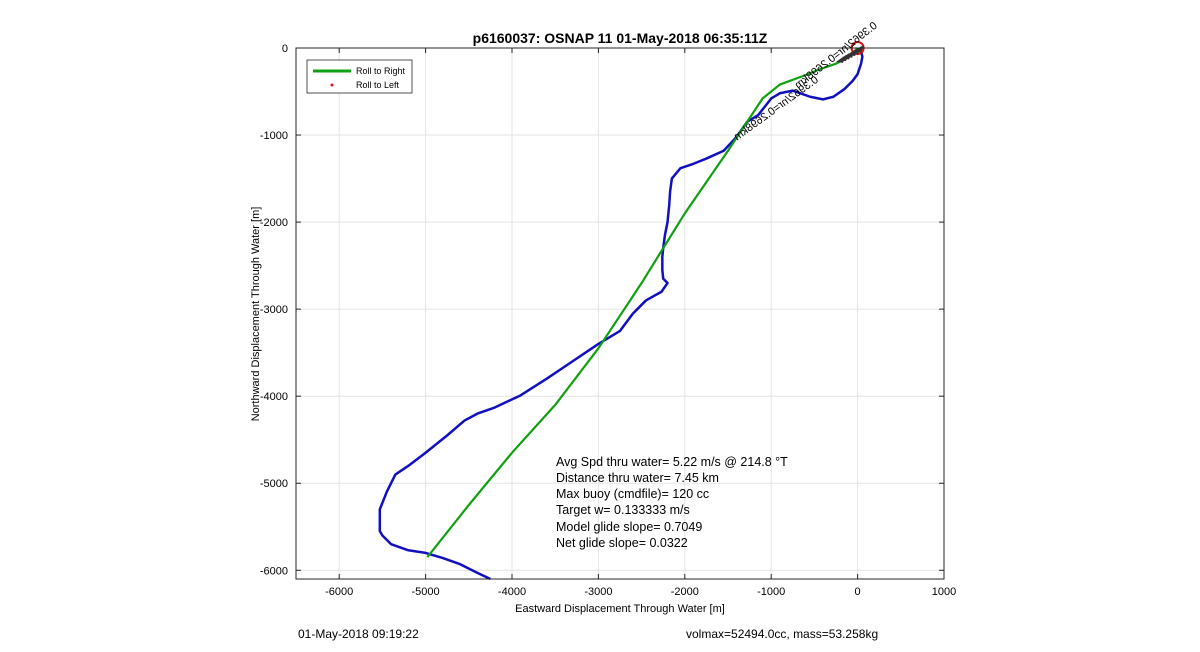 This screenshot has height=652, width=1200. I want to click on legend: Roll to Right Roll to Left, so click(359, 76).